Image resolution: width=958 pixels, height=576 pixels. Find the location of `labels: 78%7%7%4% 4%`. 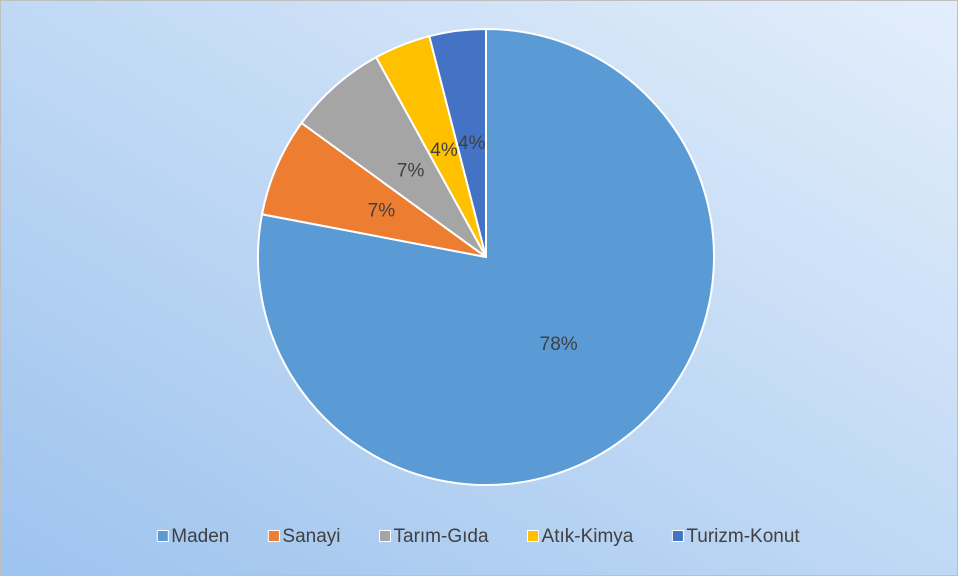

labels: 78%7%7%4% 4% is located at coordinates (473, 244).